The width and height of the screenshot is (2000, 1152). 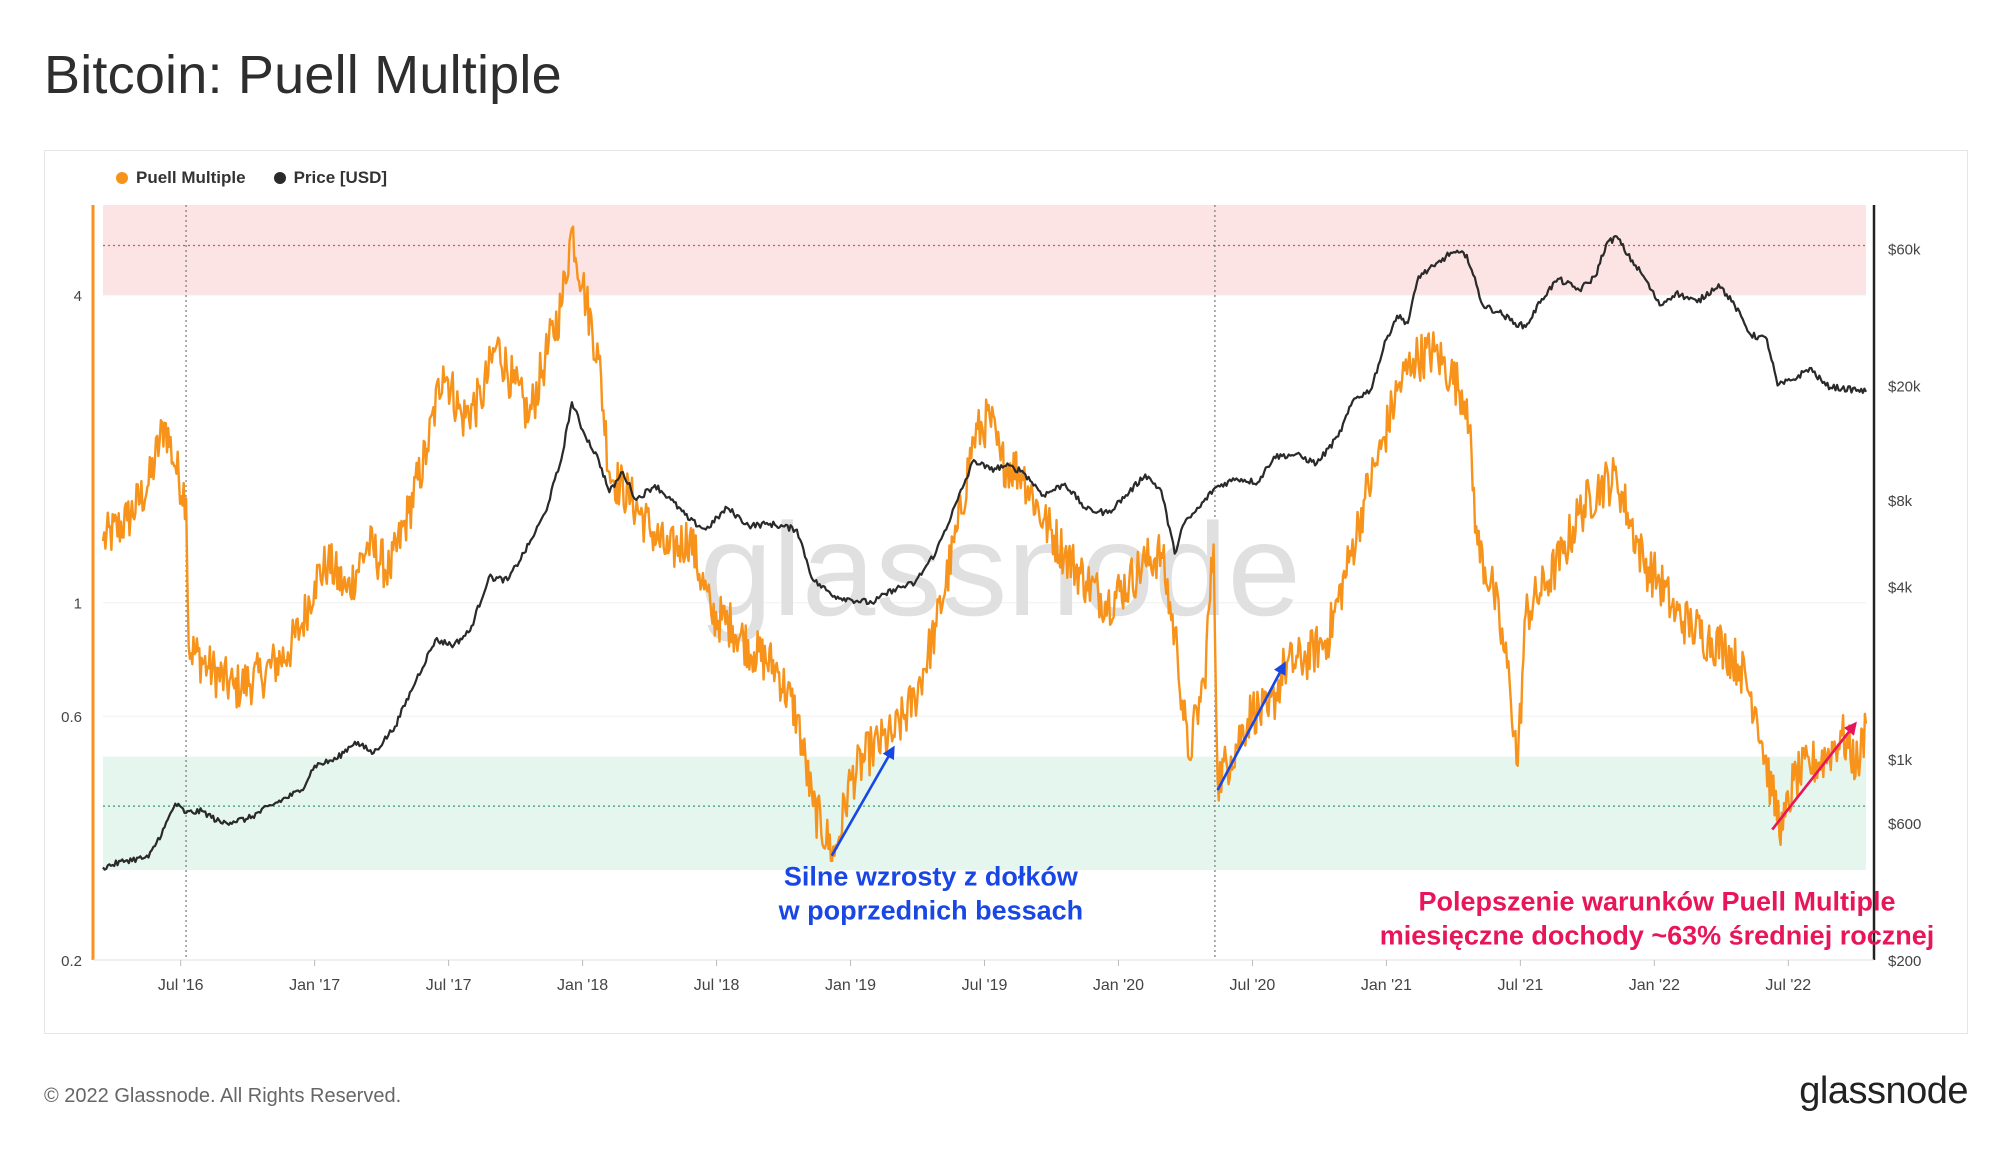 What do you see at coordinates (78, 604) in the screenshot?
I see `y-left-tick-label: 1` at bounding box center [78, 604].